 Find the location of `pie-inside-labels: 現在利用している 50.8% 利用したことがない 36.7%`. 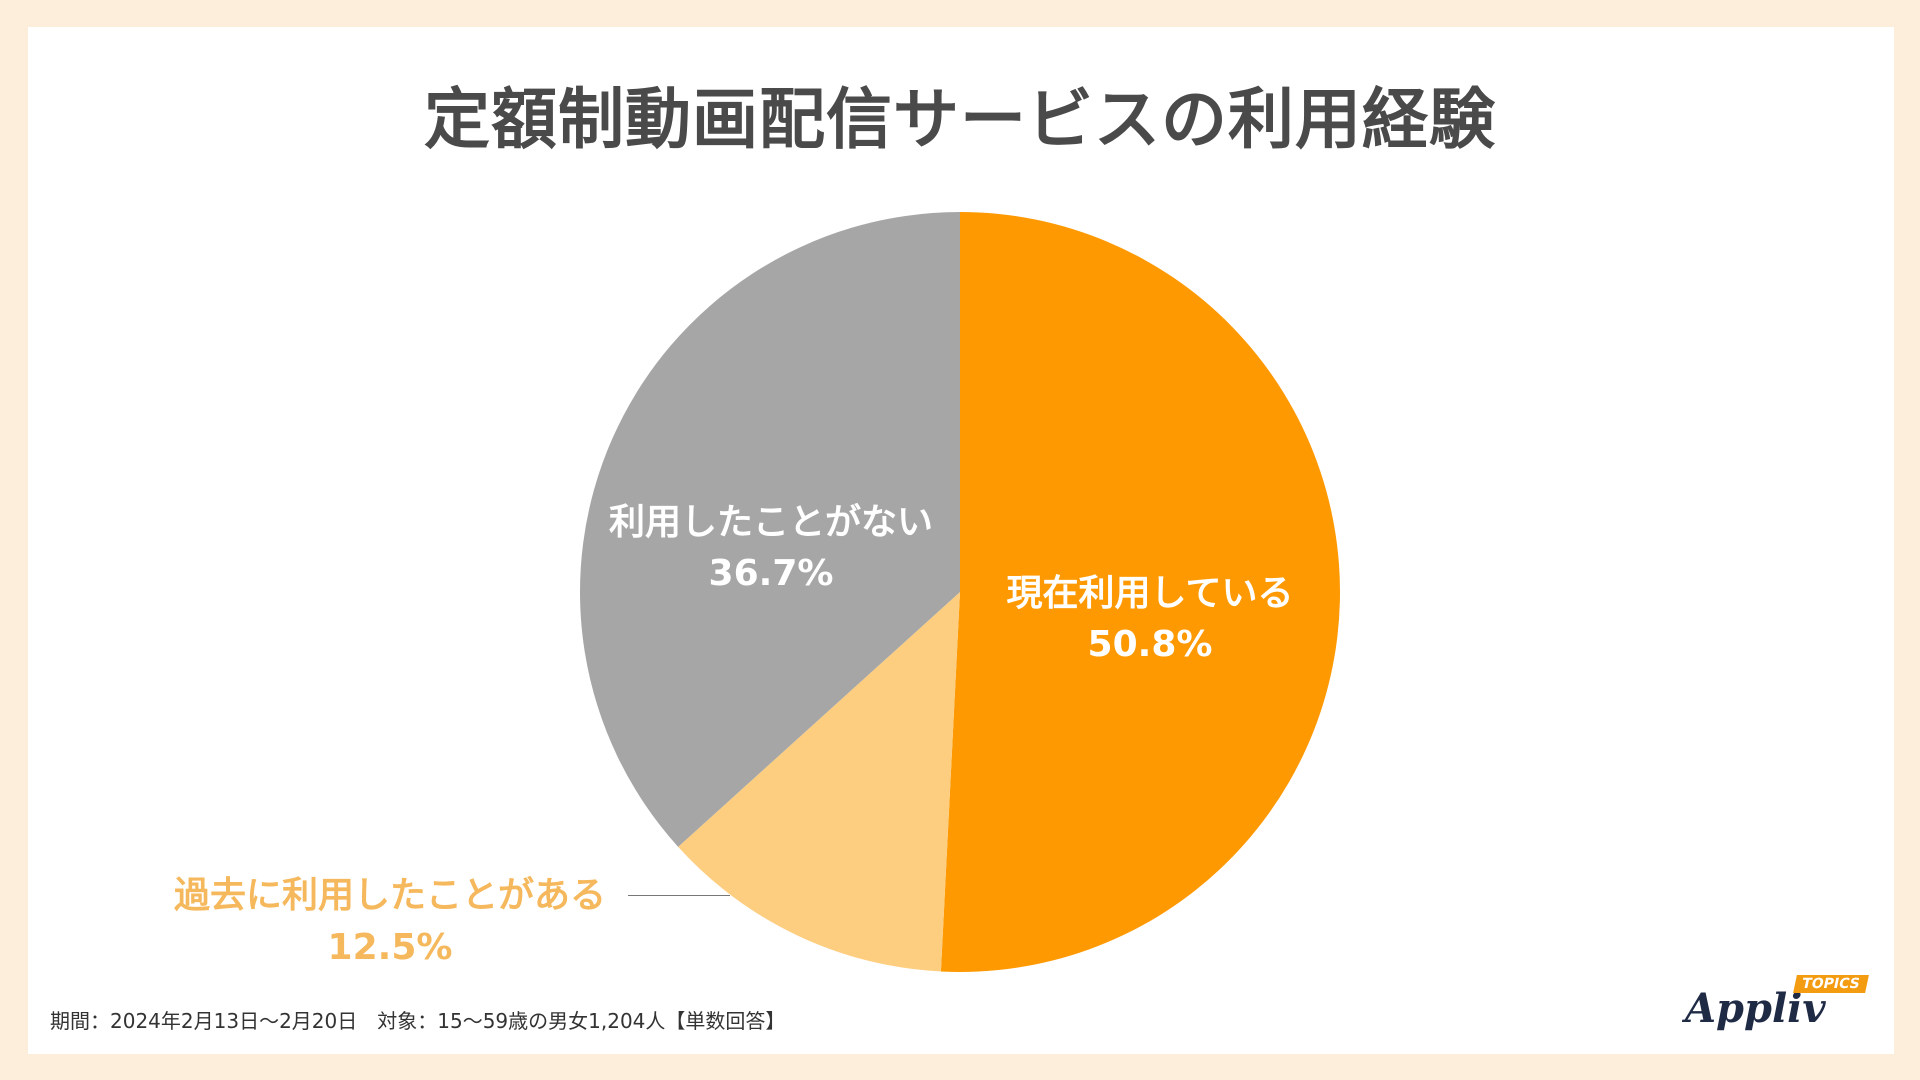

pie-inside-labels: 現在利用している 50.8% 利用したことがない 36.7% is located at coordinates (950, 584).